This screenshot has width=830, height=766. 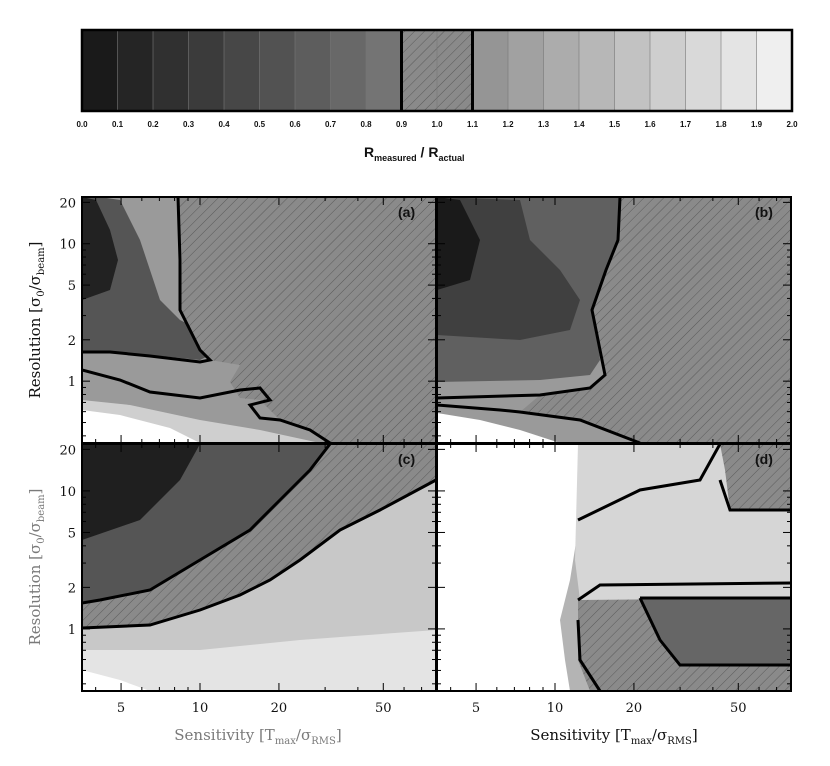 I want to click on panel-d, so click(x=614, y=567).